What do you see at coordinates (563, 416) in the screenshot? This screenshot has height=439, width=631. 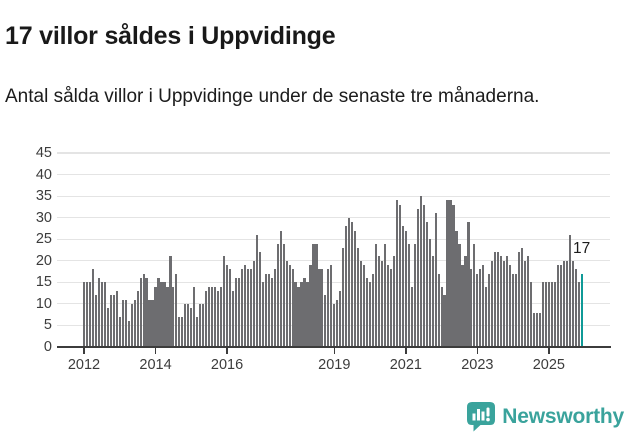 I see `newsworthy-wordmark: Newsworthy` at bounding box center [563, 416].